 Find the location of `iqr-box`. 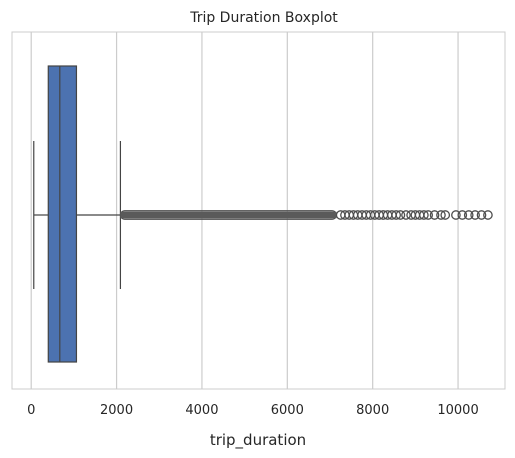

iqr-box is located at coordinates (62, 214).